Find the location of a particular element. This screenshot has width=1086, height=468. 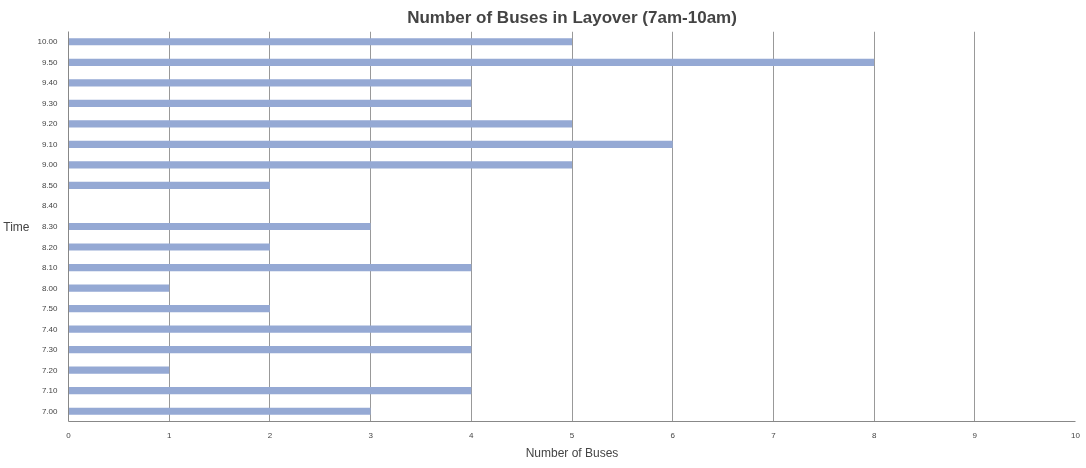

y-tick-label: 9.30 is located at coordinates (50, 103).